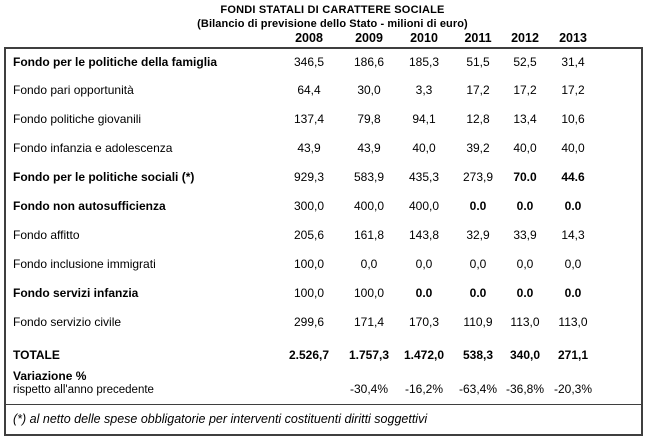 Image resolution: width=665 pixels, height=438 pixels. I want to click on cell-value: 137,4, so click(309, 119).